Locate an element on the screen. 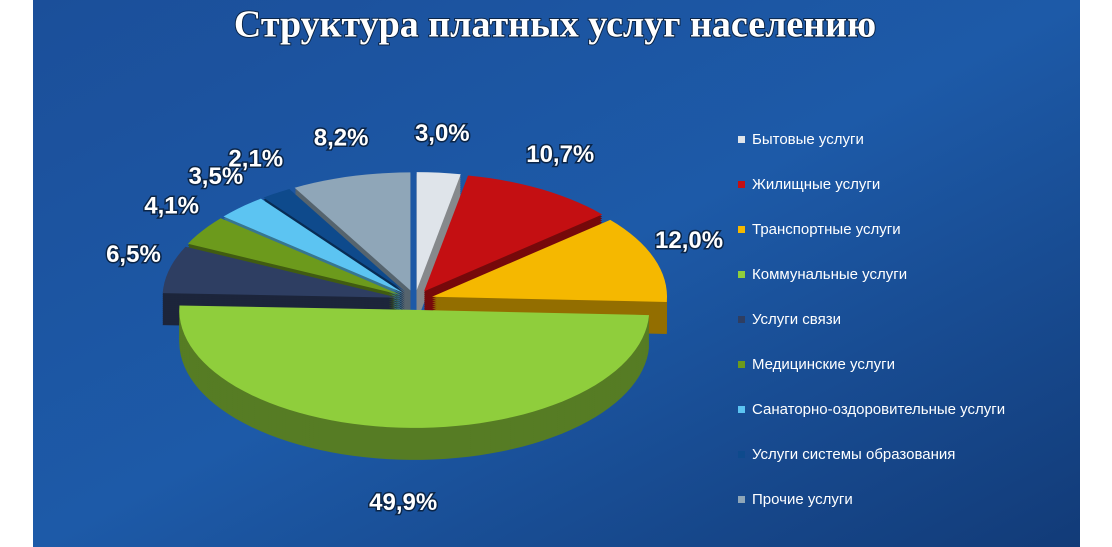 This screenshot has width=1112, height=547. value-label: 6,5% is located at coordinates (133, 254).